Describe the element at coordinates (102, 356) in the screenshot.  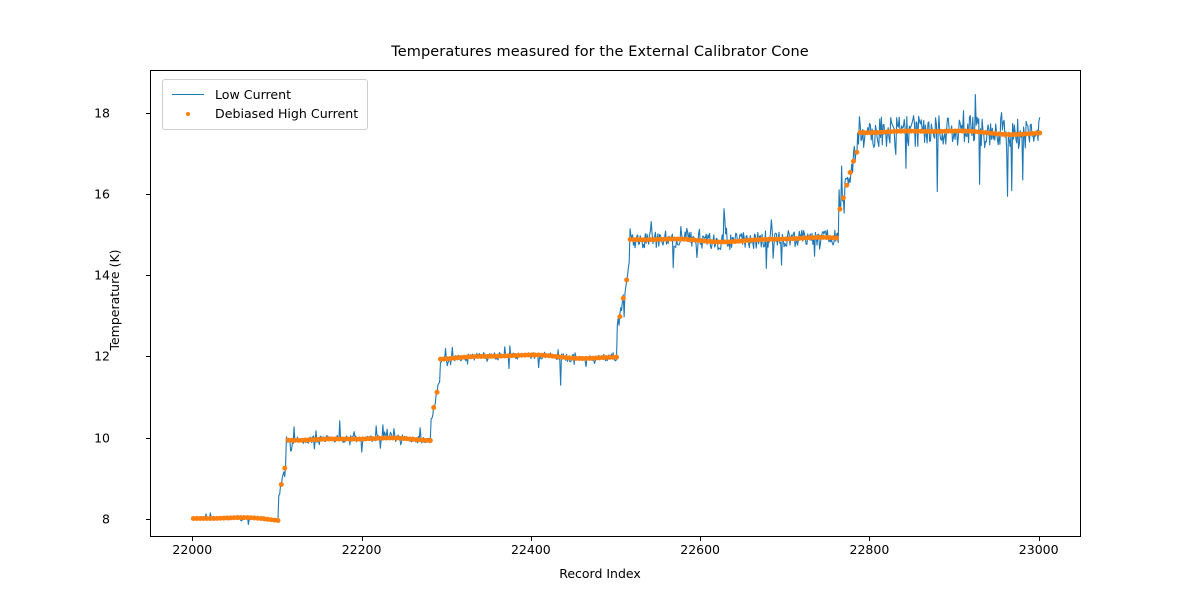
I see `y-tick-label: 12` at that location.